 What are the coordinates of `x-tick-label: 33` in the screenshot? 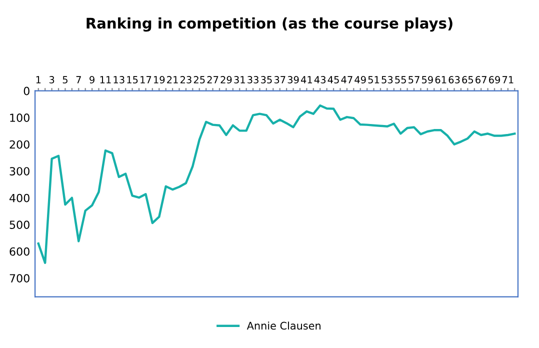 It's located at (253, 80).